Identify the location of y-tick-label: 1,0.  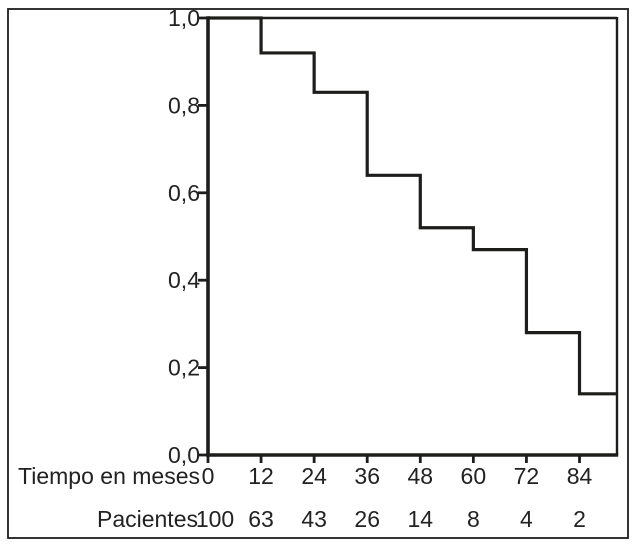
(184, 18).